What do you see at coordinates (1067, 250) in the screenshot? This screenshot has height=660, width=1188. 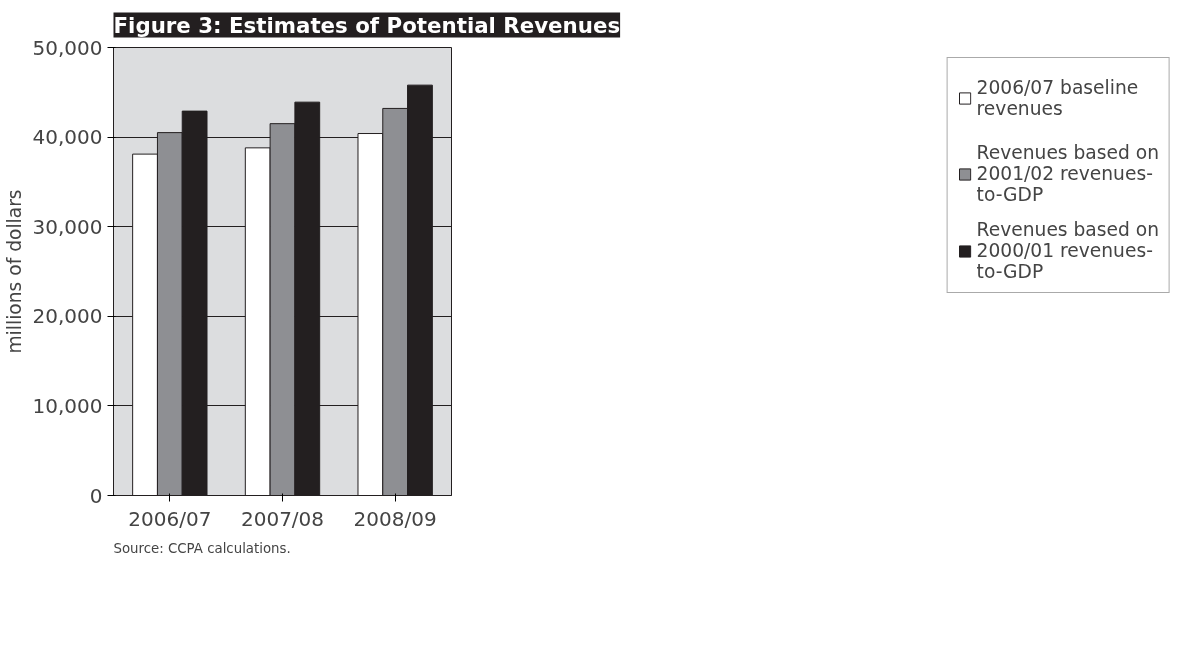 I see `legend-label: Revenues based on 2000/01 revenues-to-GDP` at bounding box center [1067, 250].